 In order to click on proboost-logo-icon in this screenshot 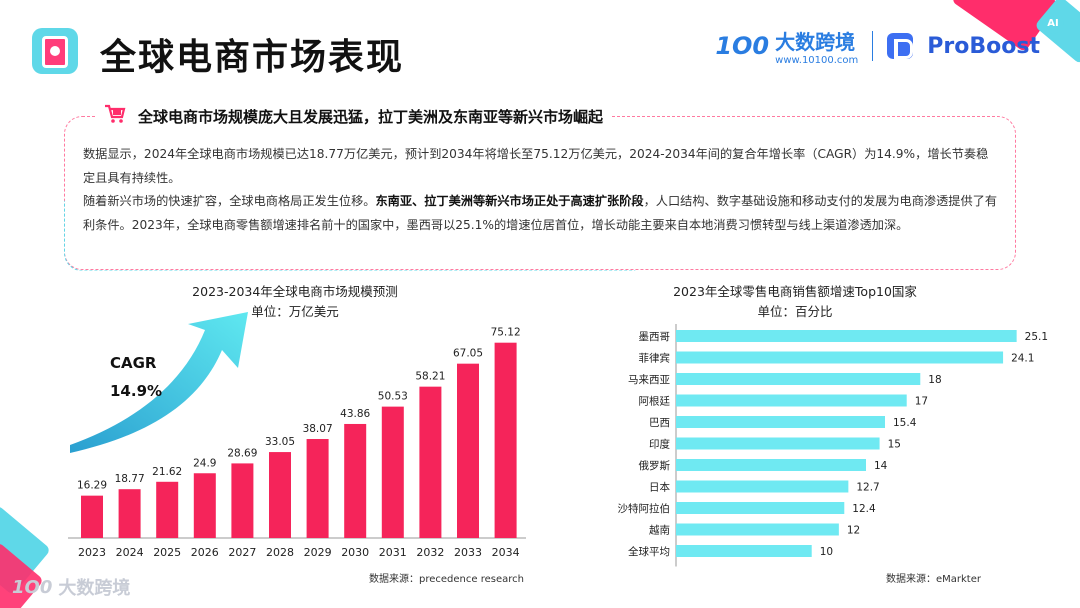, I will do `click(900, 46)`.